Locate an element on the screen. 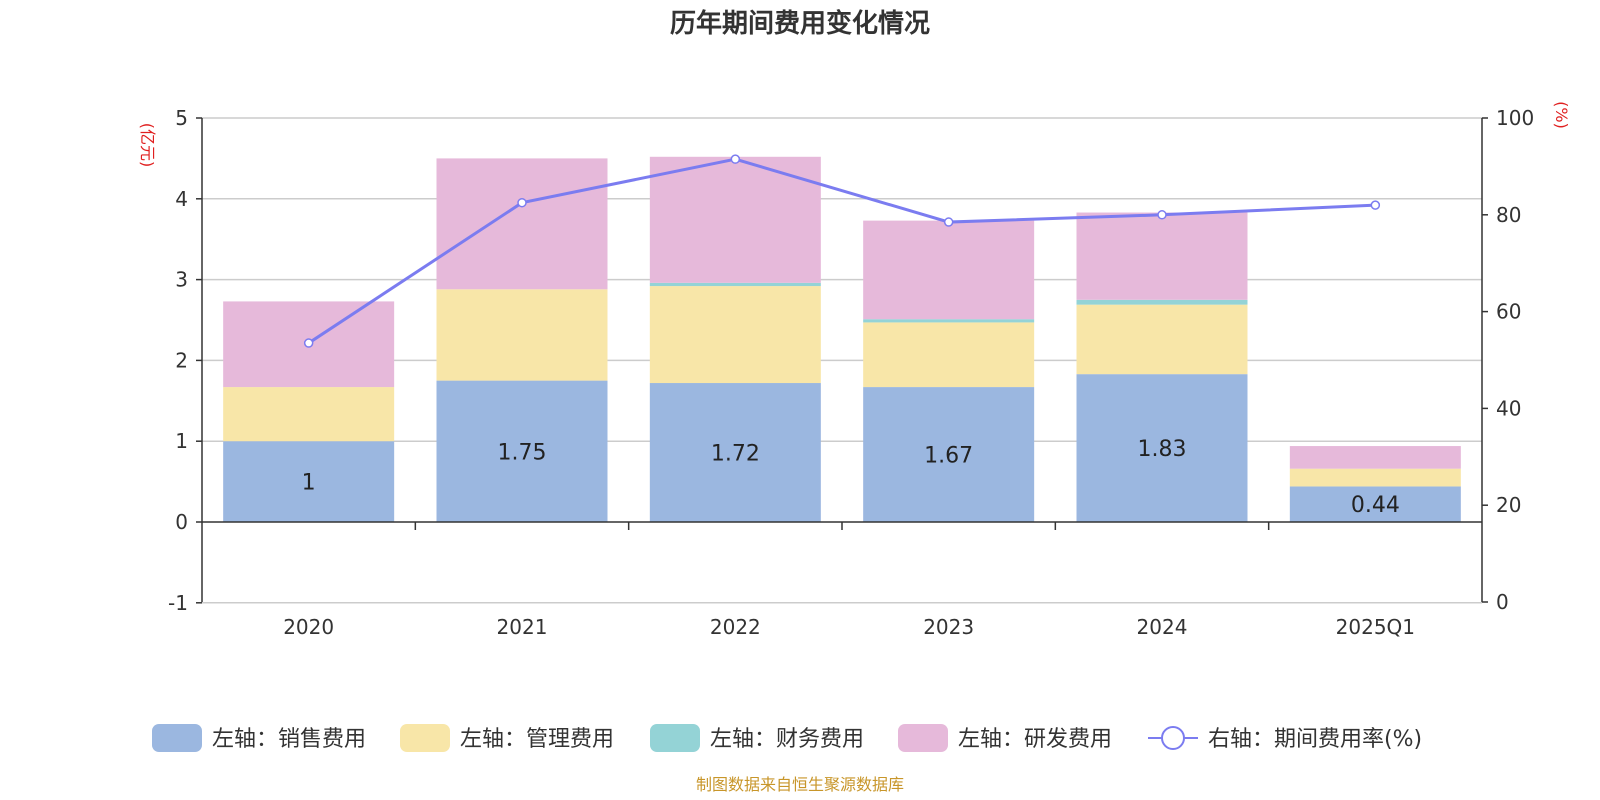 The height and width of the screenshot is (800, 1600). left-tick-label: 4 is located at coordinates (181, 199).